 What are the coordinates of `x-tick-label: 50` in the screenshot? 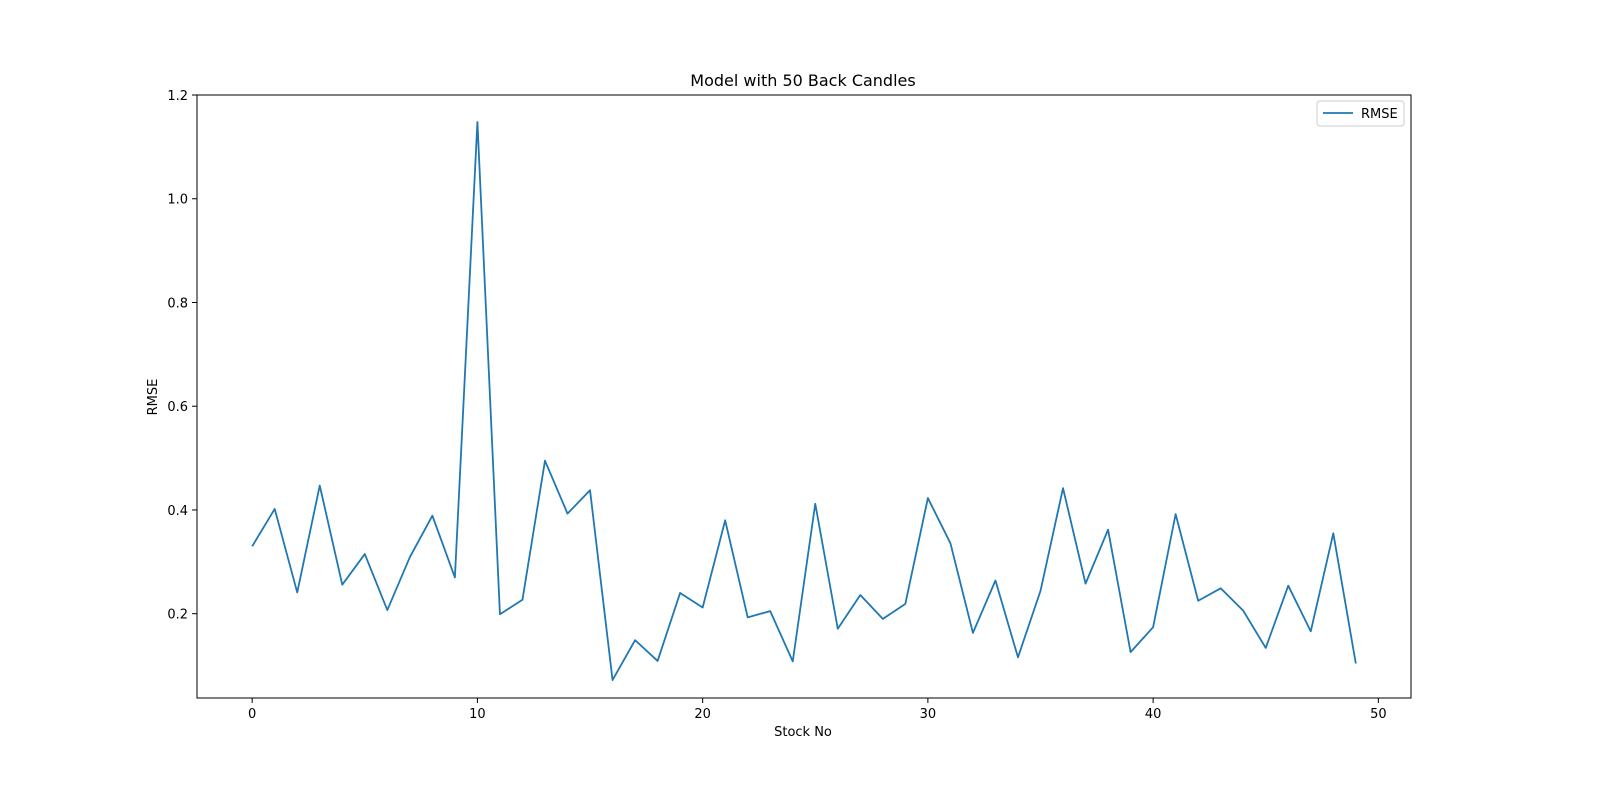 It's located at (1378, 714).